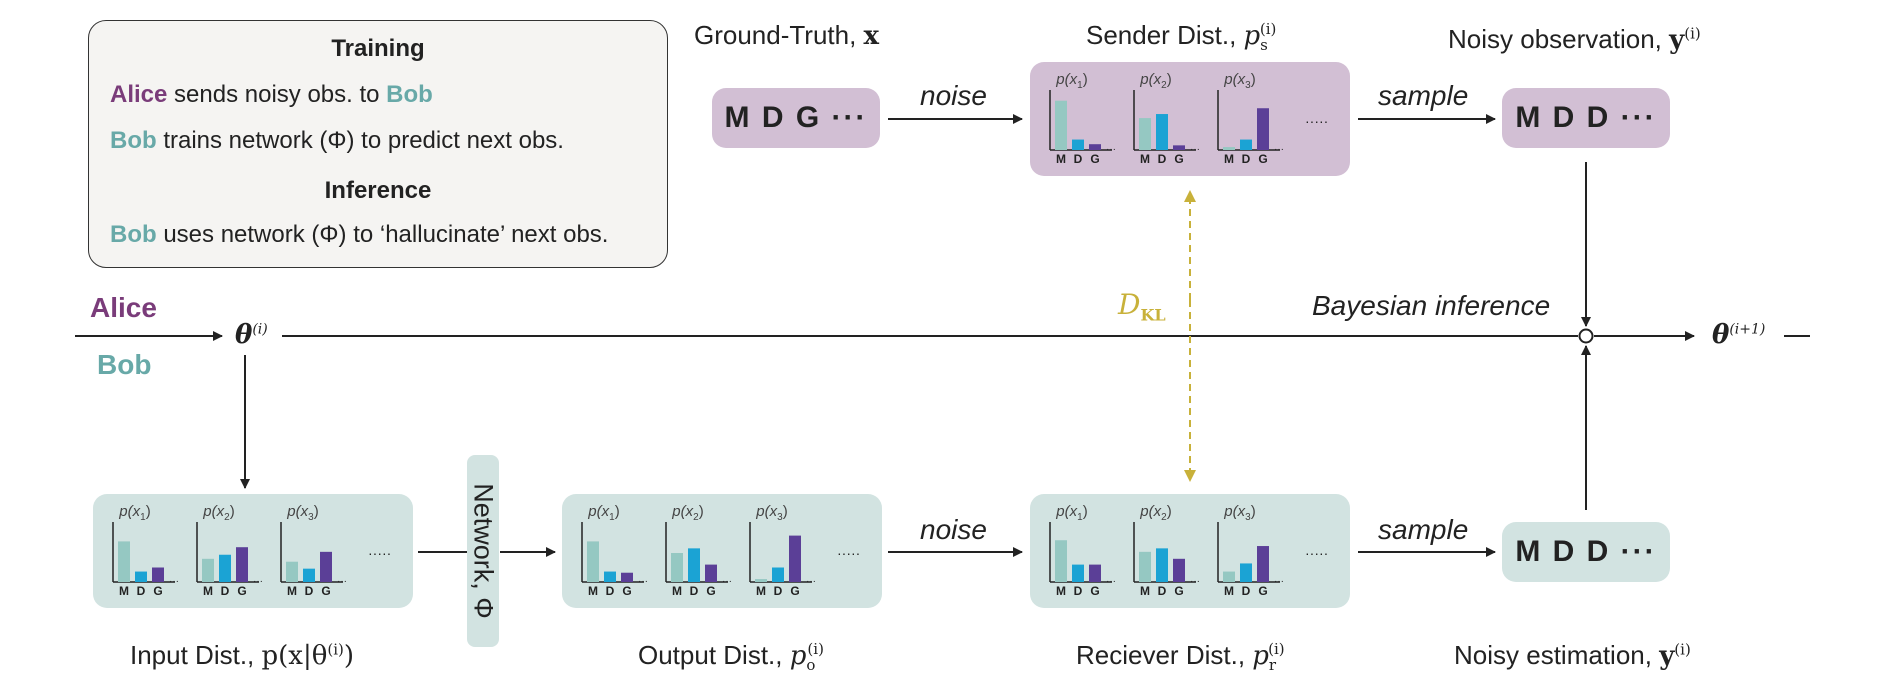 The height and width of the screenshot is (686, 1878). Describe the element at coordinates (711, 573) in the screenshot. I see `output-hist-2-bar-G` at that location.